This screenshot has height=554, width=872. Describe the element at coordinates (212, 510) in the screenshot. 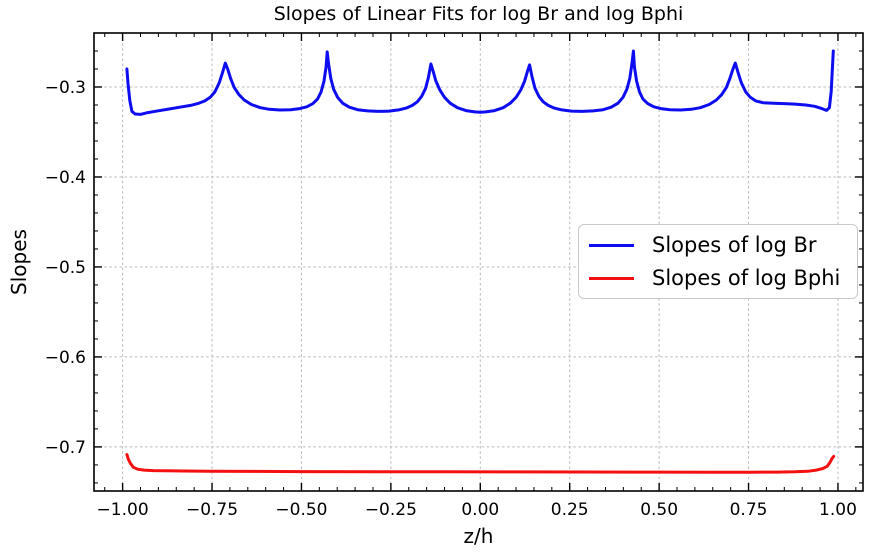

I see `x-tick-label: −0.75` at that location.